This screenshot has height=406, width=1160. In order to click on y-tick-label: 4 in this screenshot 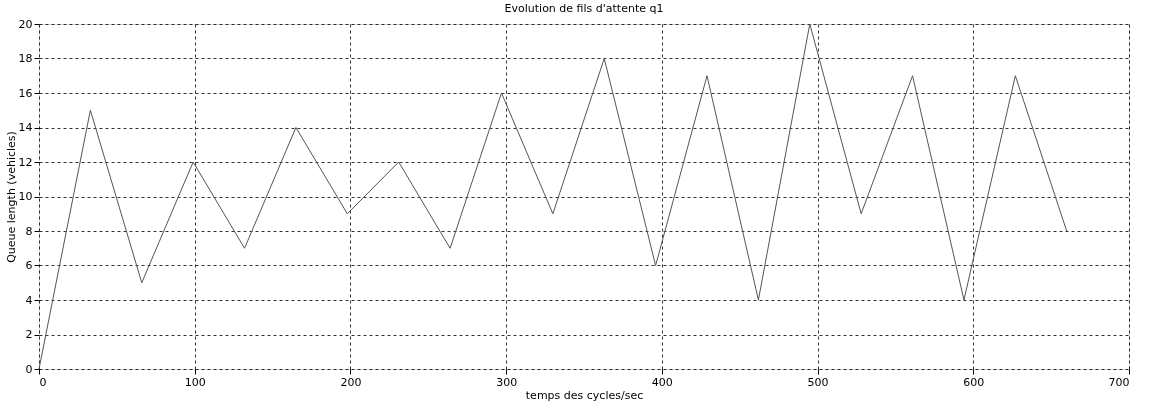, I will do `click(29, 300)`.